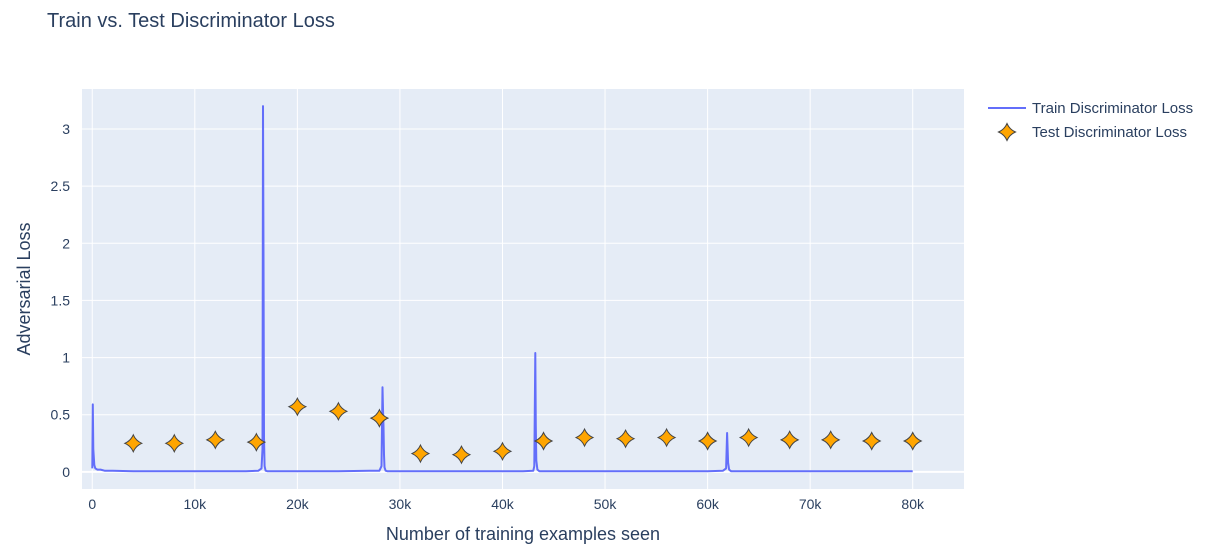 Image resolution: width=1217 pixels, height=551 pixels. Describe the element at coordinates (523, 534) in the screenshot. I see `x-axis-title: Number of training examples seen` at that location.